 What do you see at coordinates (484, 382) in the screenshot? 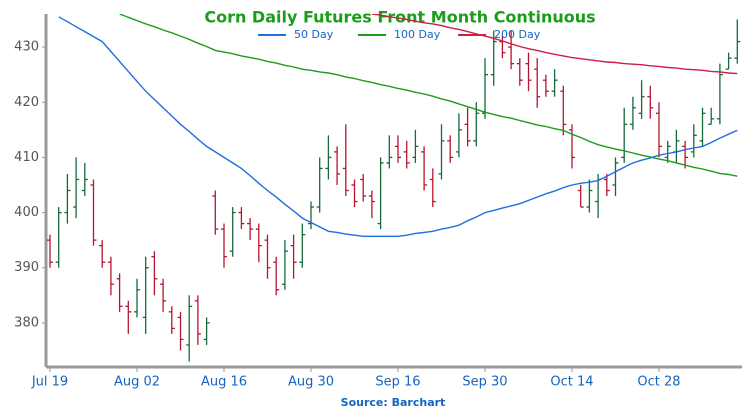
I see `x-tick-label: Sep 30` at bounding box center [484, 382].